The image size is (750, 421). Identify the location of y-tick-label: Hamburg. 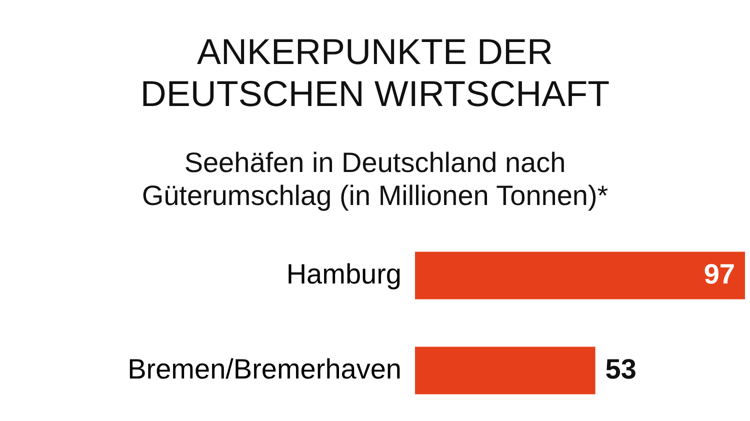
(344, 274).